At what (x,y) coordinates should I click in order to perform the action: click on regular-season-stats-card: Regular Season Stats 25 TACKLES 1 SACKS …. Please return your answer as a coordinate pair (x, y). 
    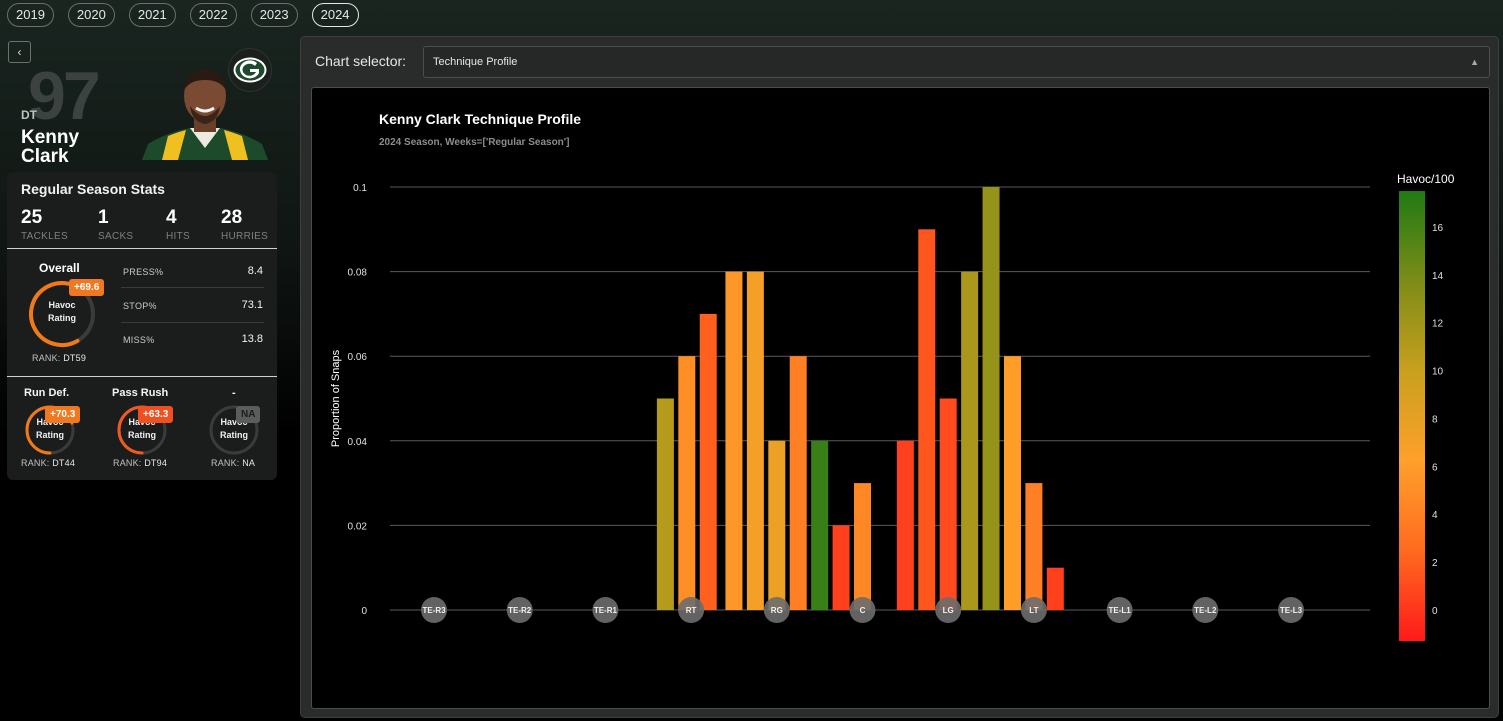
    Looking at the image, I should click on (142, 326).